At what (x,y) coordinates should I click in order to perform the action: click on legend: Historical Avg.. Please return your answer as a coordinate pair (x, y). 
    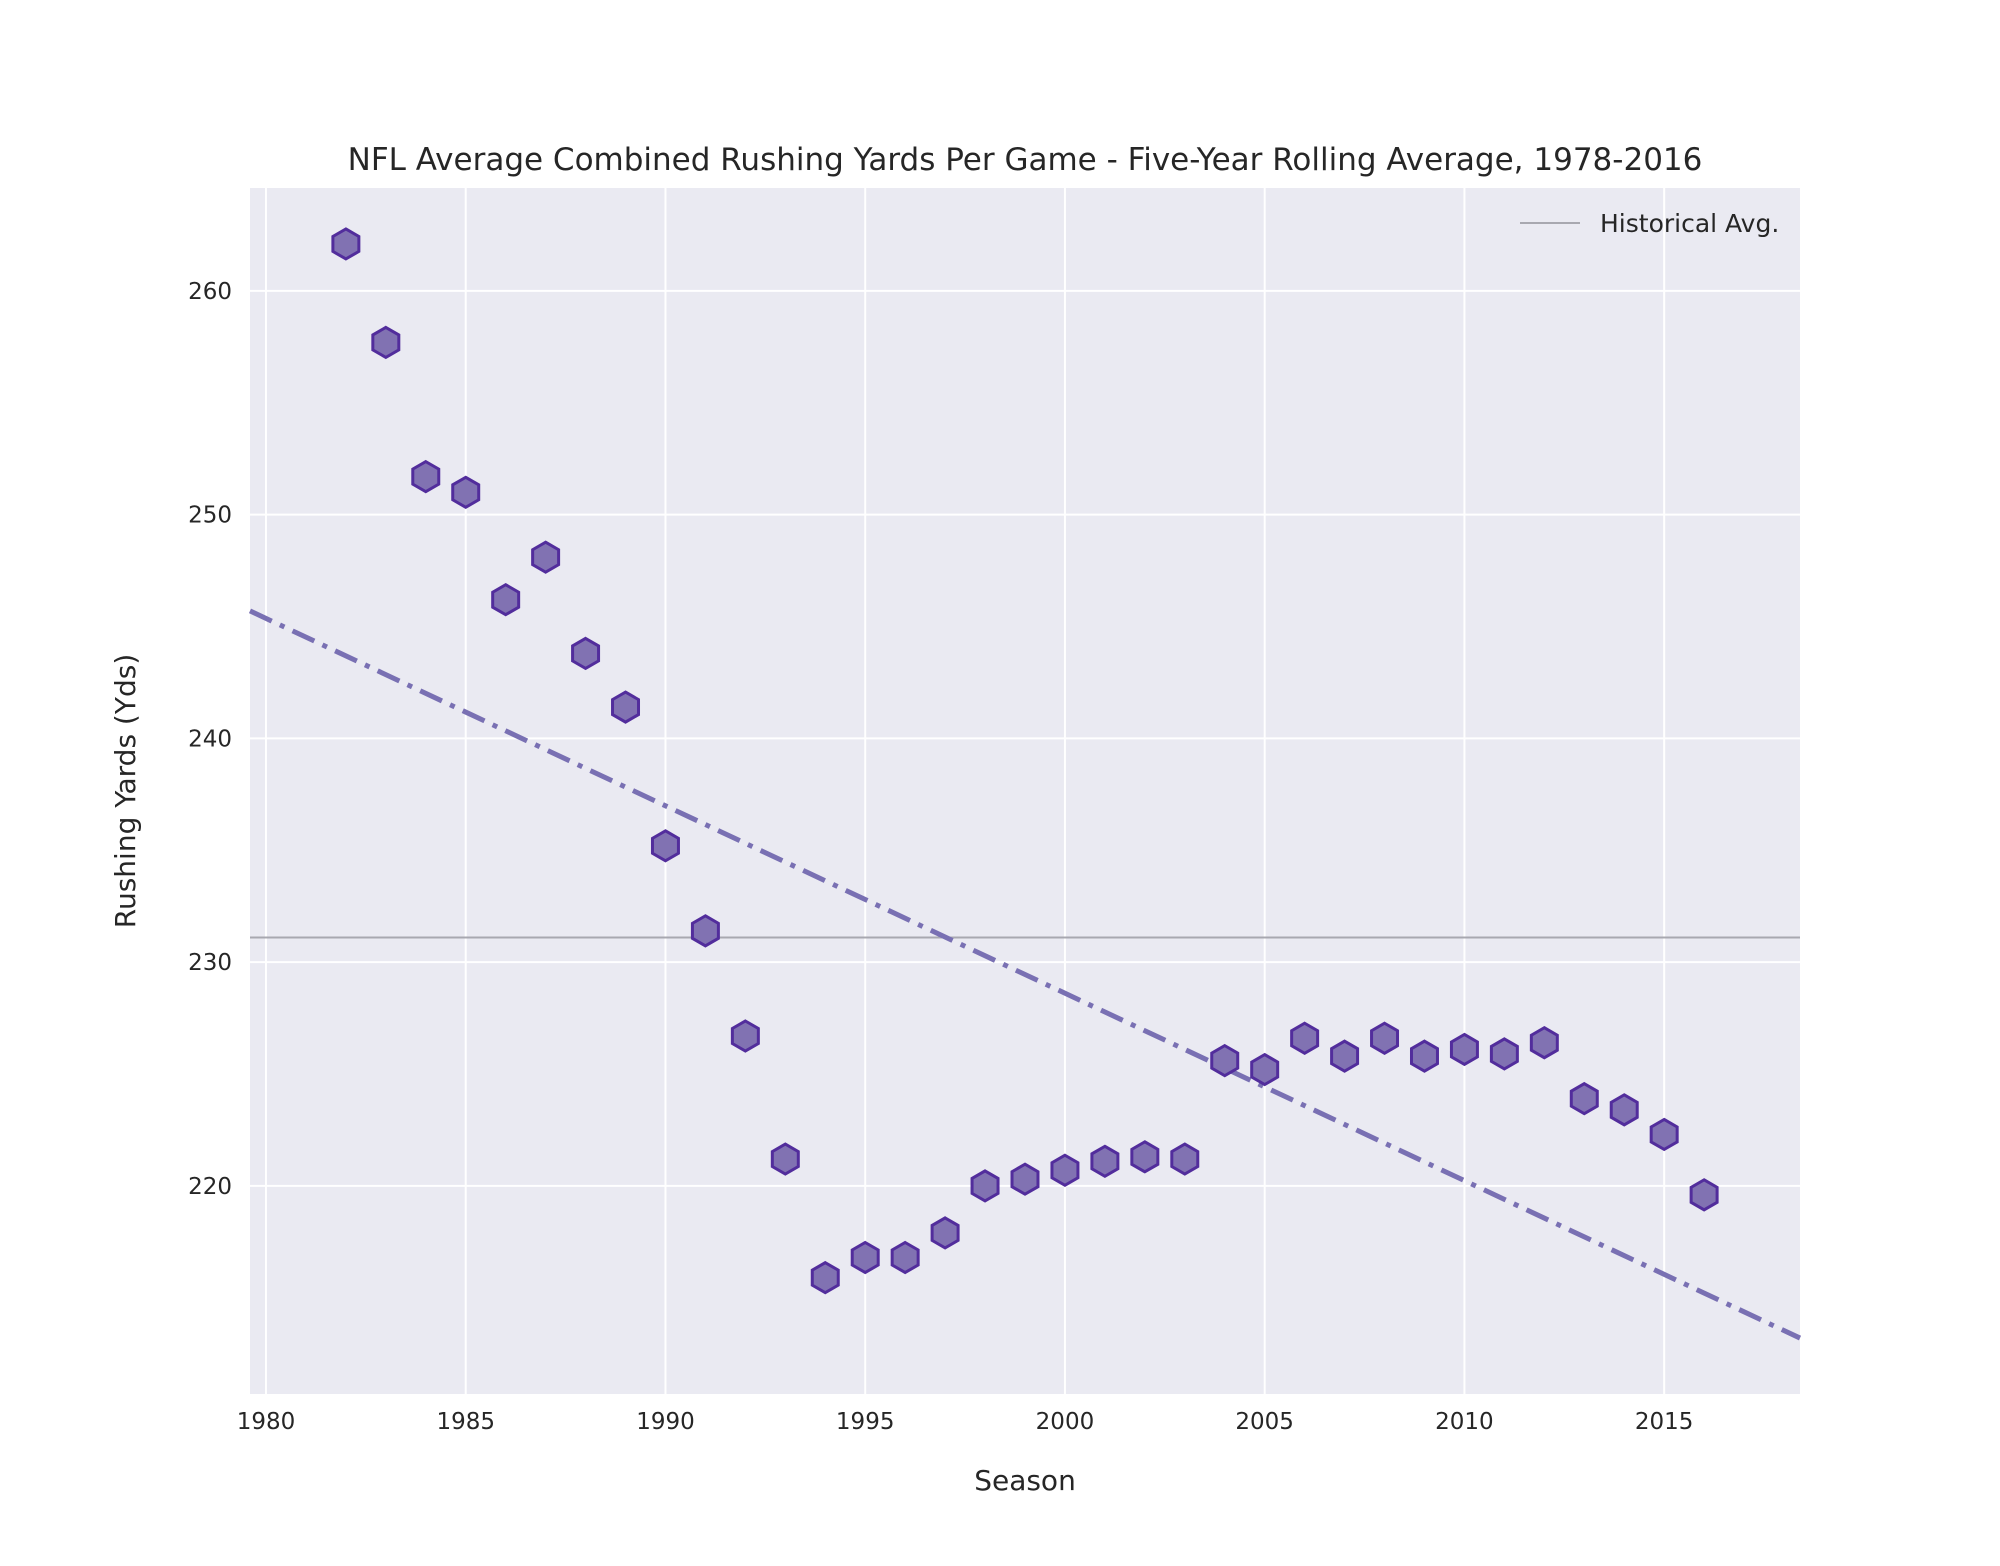
    Looking at the image, I should click on (1649, 223).